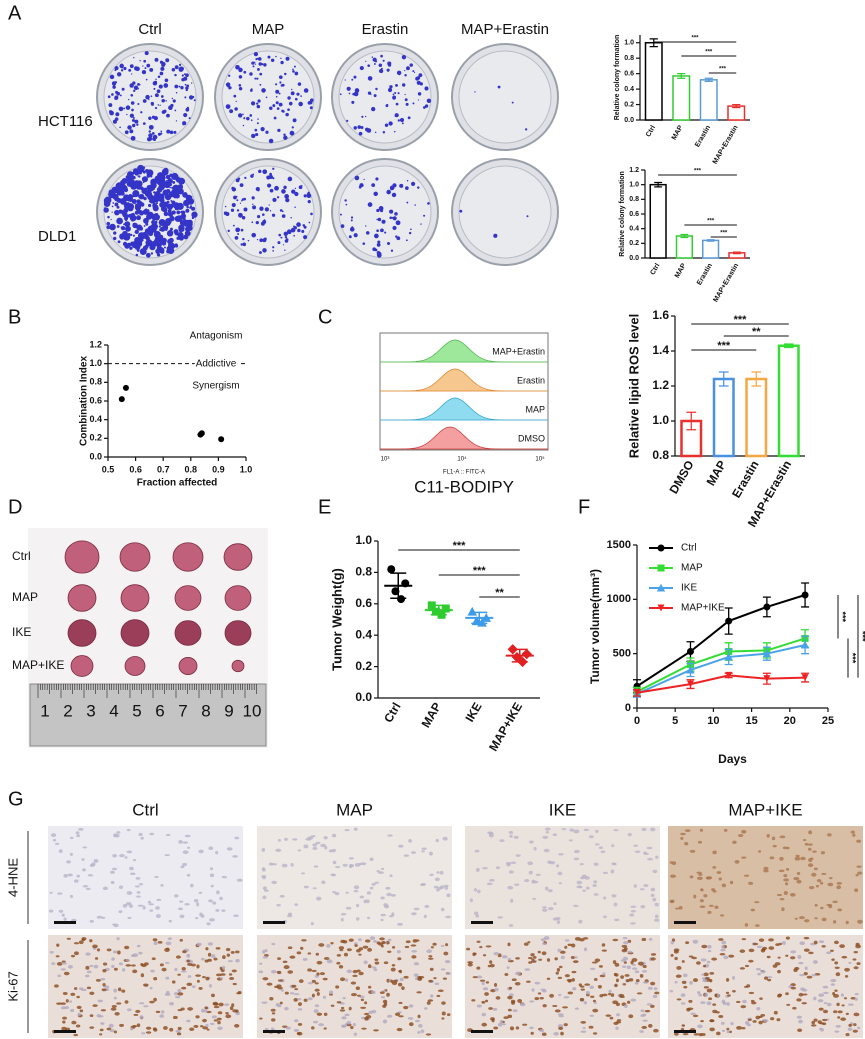  What do you see at coordinates (723, 70) in the screenshot?
I see `significance-label: ***` at bounding box center [723, 70].